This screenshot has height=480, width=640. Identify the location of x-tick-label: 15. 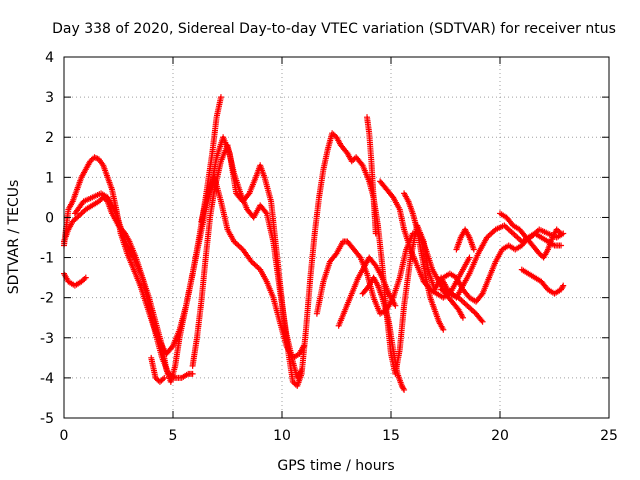
(391, 436).